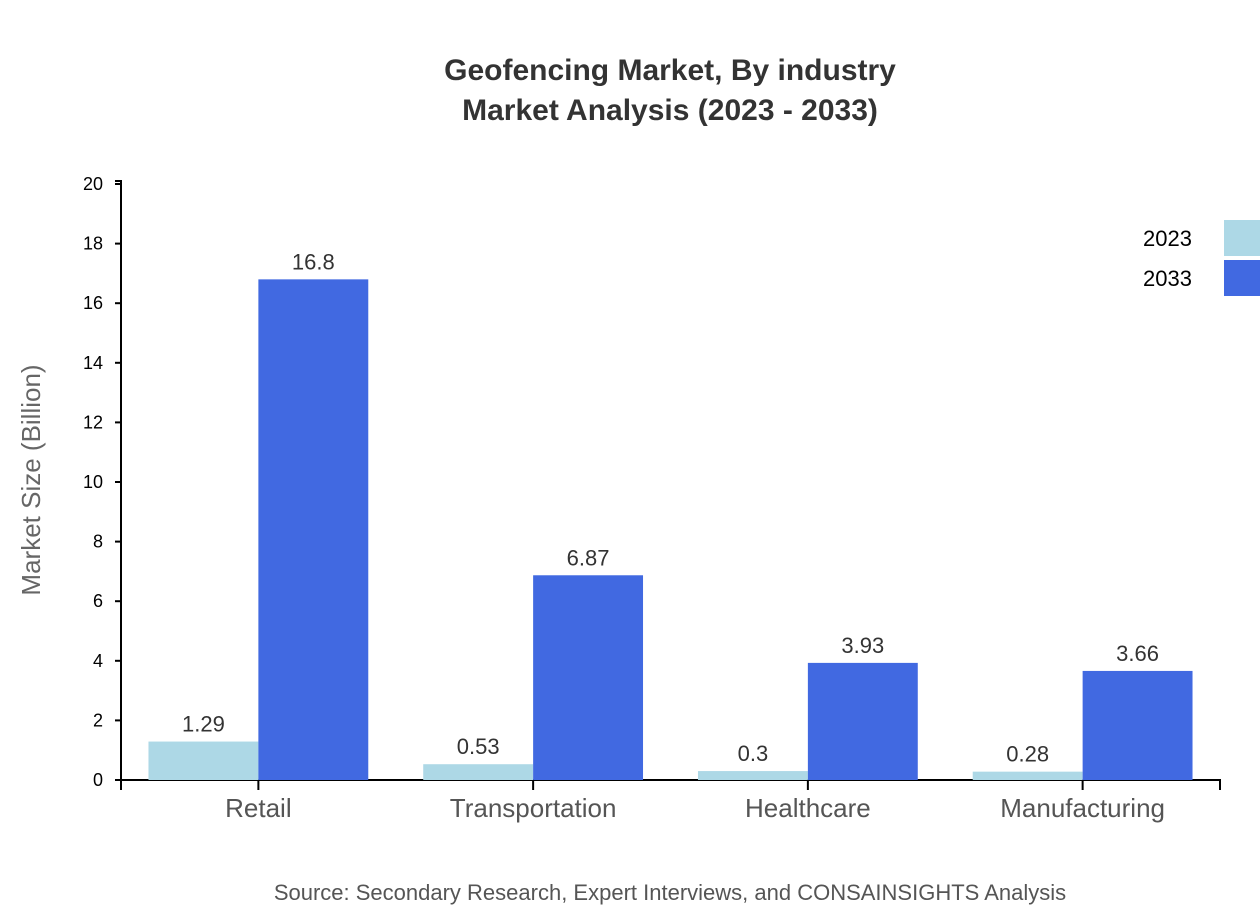 The height and width of the screenshot is (920, 1260). What do you see at coordinates (808, 808) in the screenshot?
I see `x-tick-label: Healthcare` at bounding box center [808, 808].